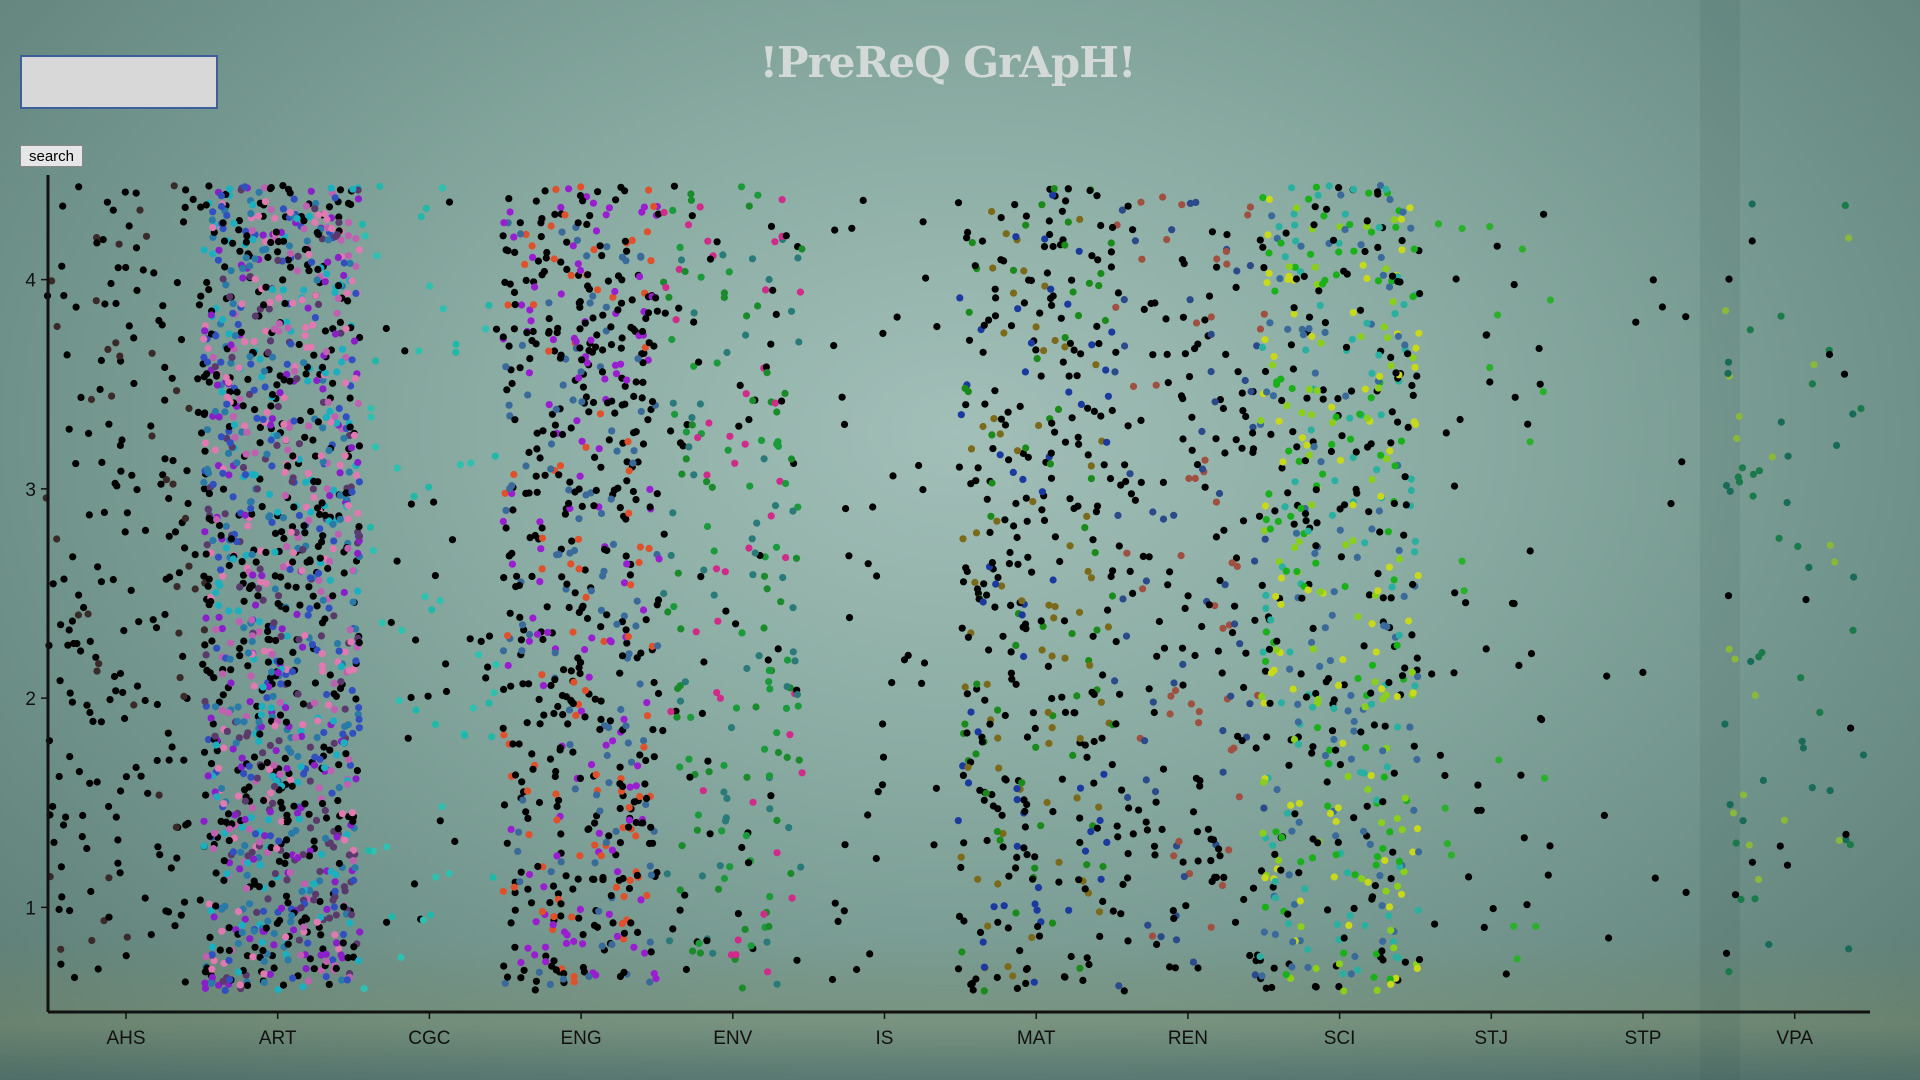  What do you see at coordinates (119, 82) in the screenshot?
I see `search-input` at bounding box center [119, 82].